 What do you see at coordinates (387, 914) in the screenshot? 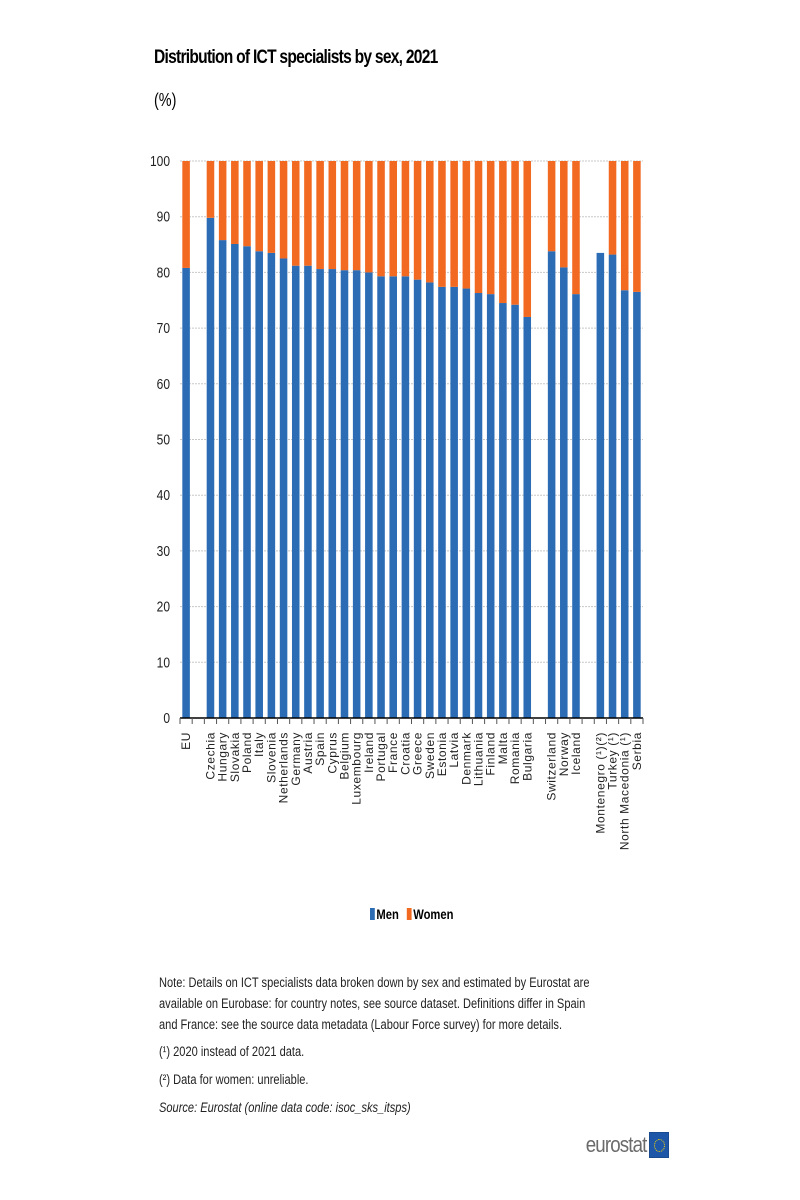
I see `legend-label-men: Men` at bounding box center [387, 914].